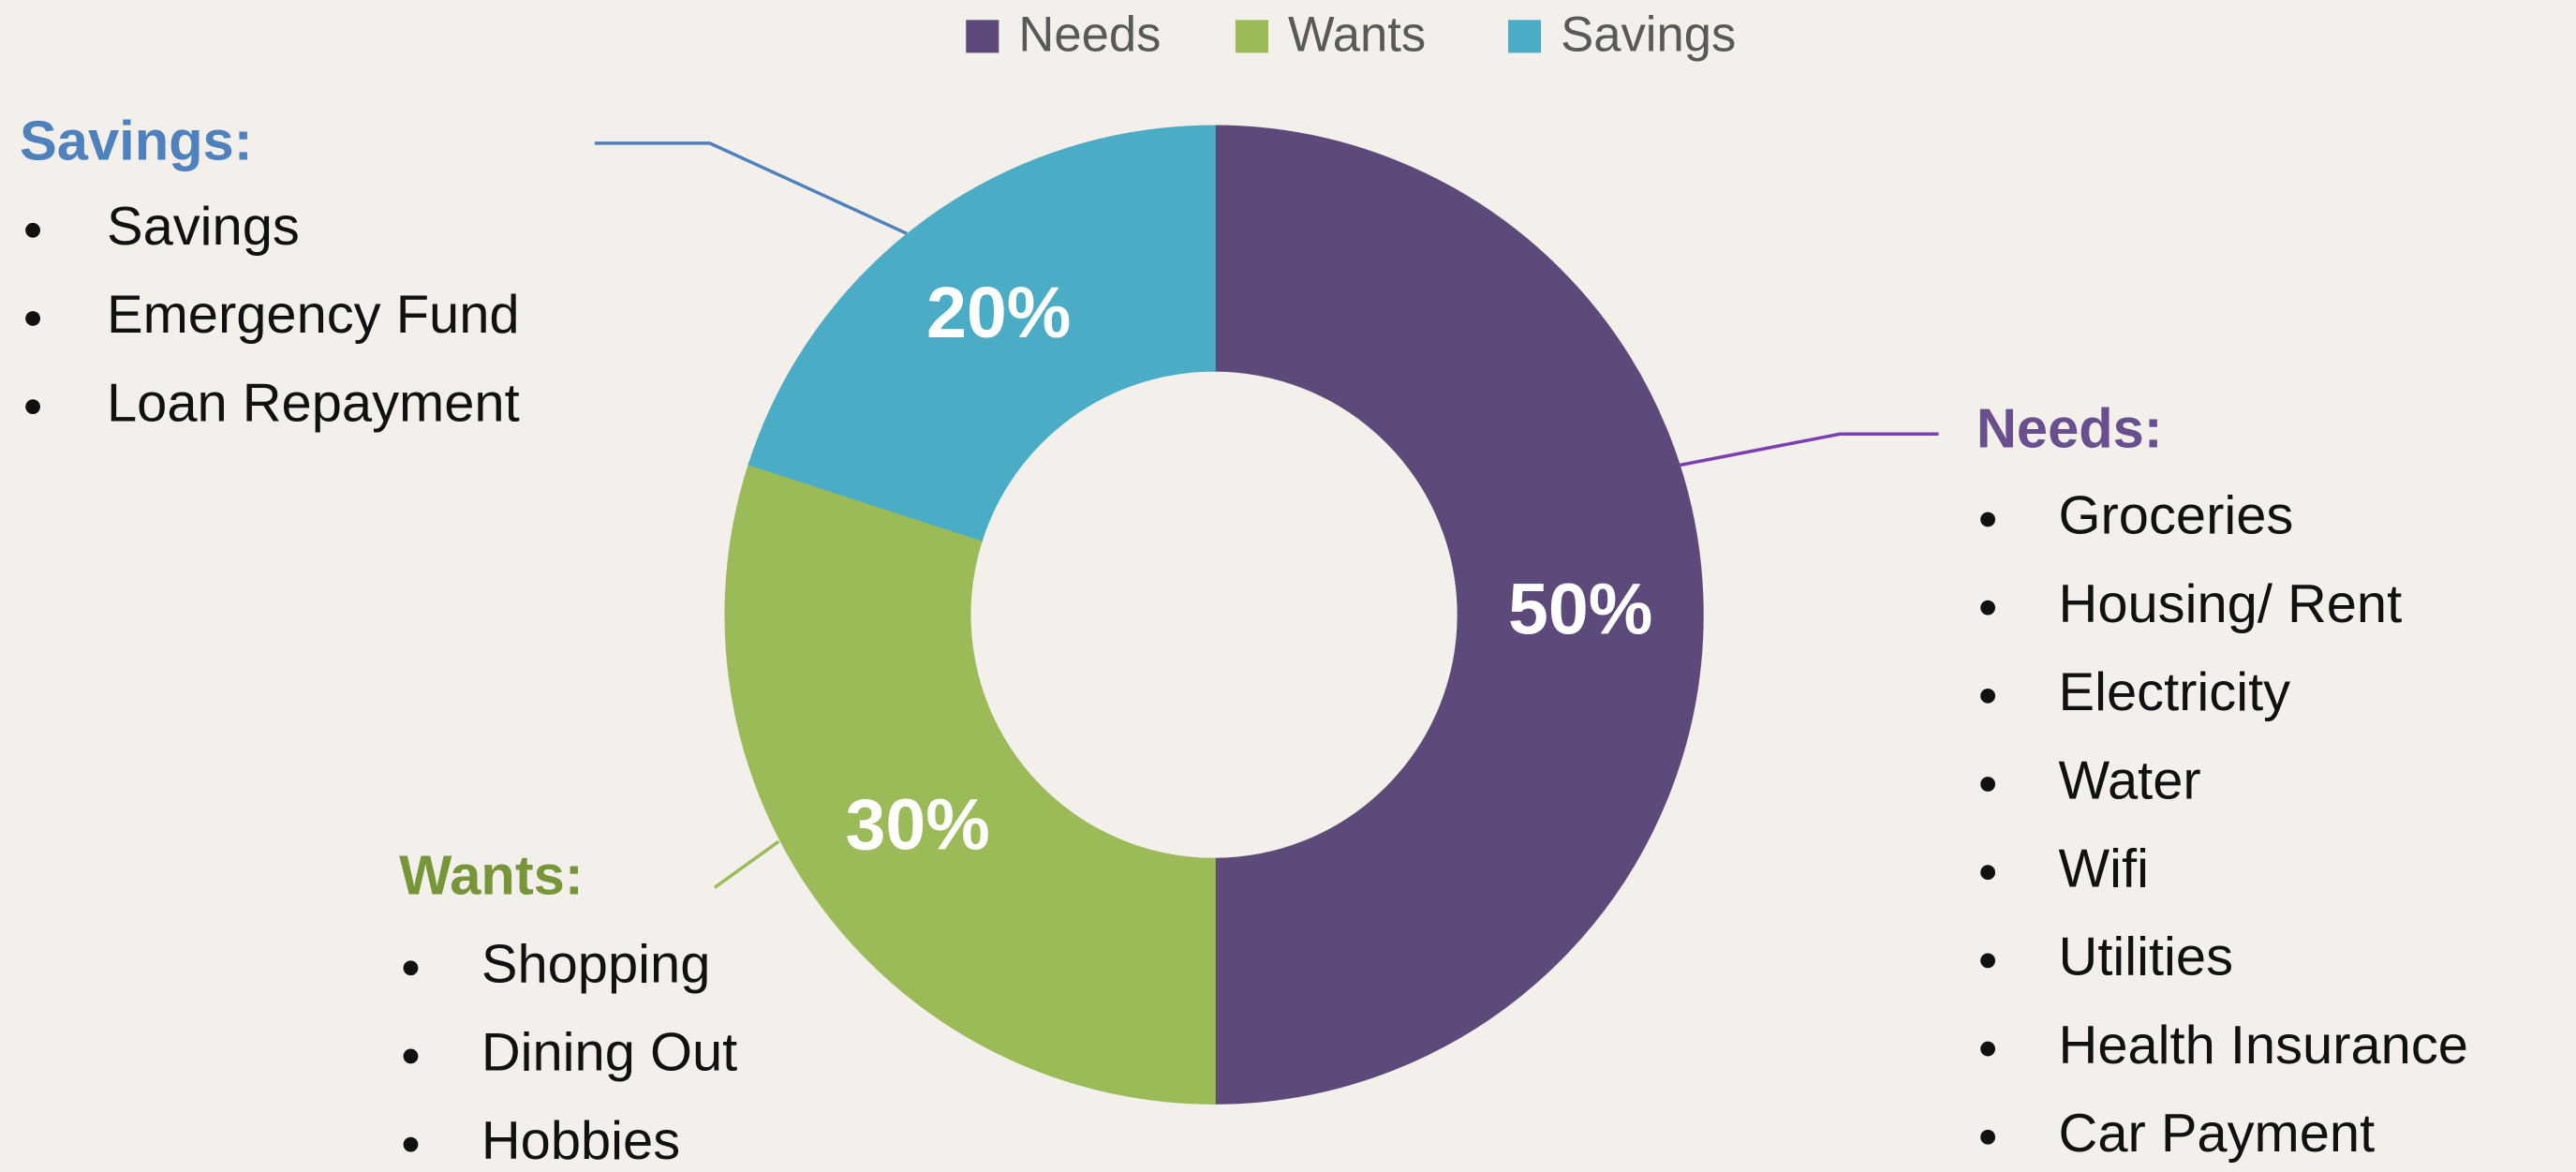 This screenshot has width=2576, height=1172. What do you see at coordinates (313, 403) in the screenshot?
I see `annotation-item: Loan Repayment` at bounding box center [313, 403].